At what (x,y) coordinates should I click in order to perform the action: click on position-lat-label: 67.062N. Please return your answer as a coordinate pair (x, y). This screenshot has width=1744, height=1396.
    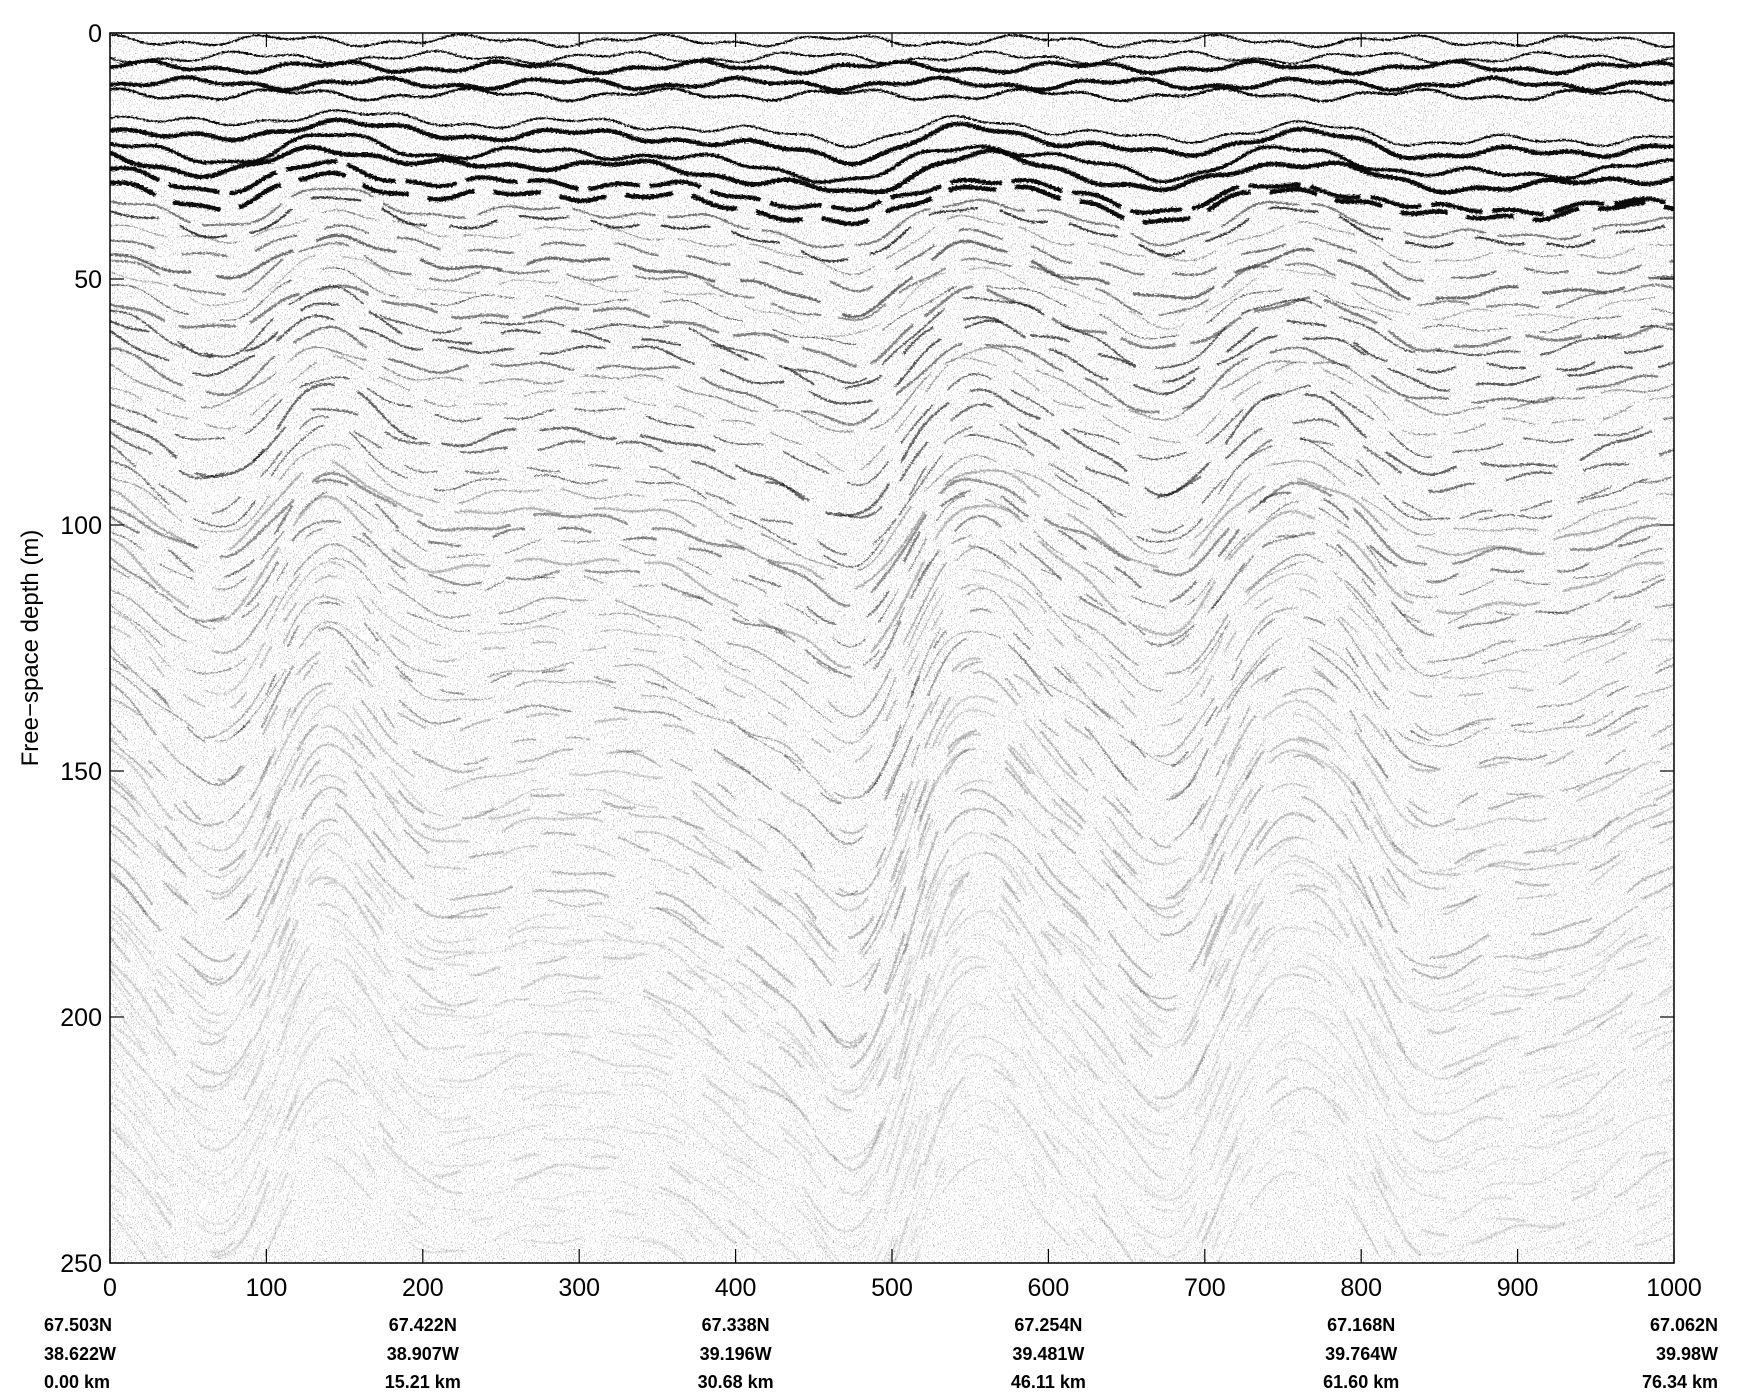
    Looking at the image, I should click on (1684, 1325).